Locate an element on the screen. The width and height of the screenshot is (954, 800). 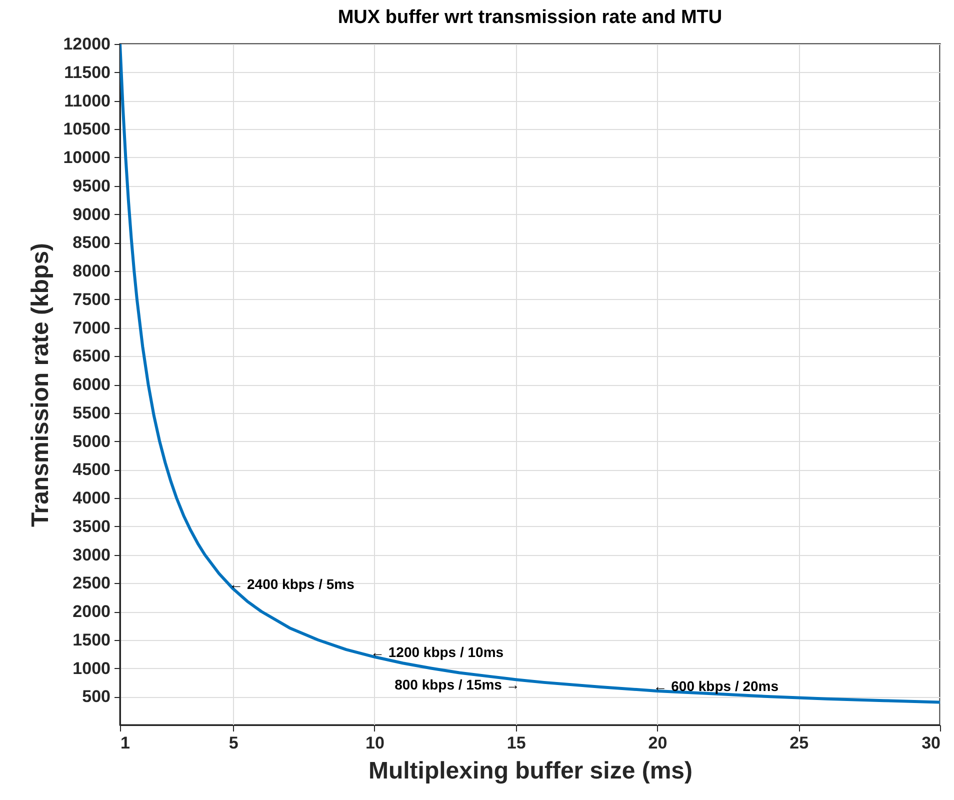
x-tick-label: 25 is located at coordinates (799, 743).